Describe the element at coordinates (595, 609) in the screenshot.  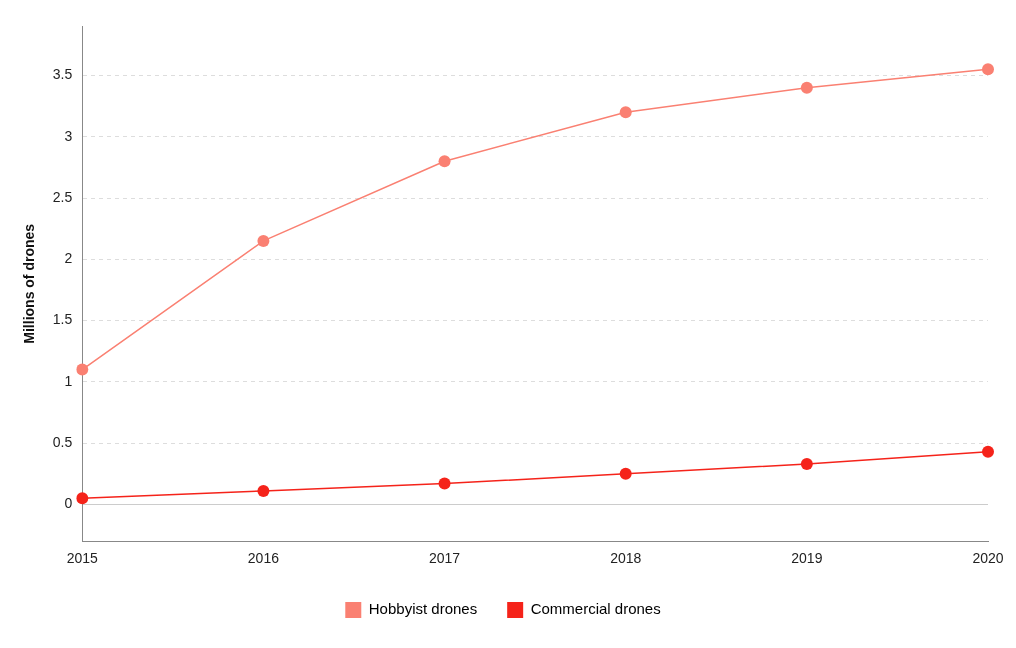
I see `legend-label: Commercial drones` at that location.